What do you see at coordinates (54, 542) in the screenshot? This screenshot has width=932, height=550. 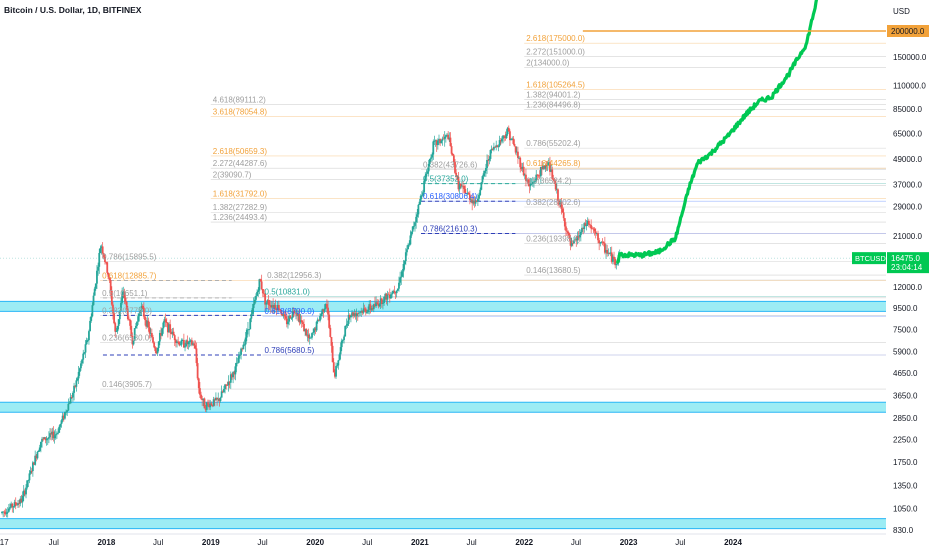 I see `time-tick-1: Jul` at bounding box center [54, 542].